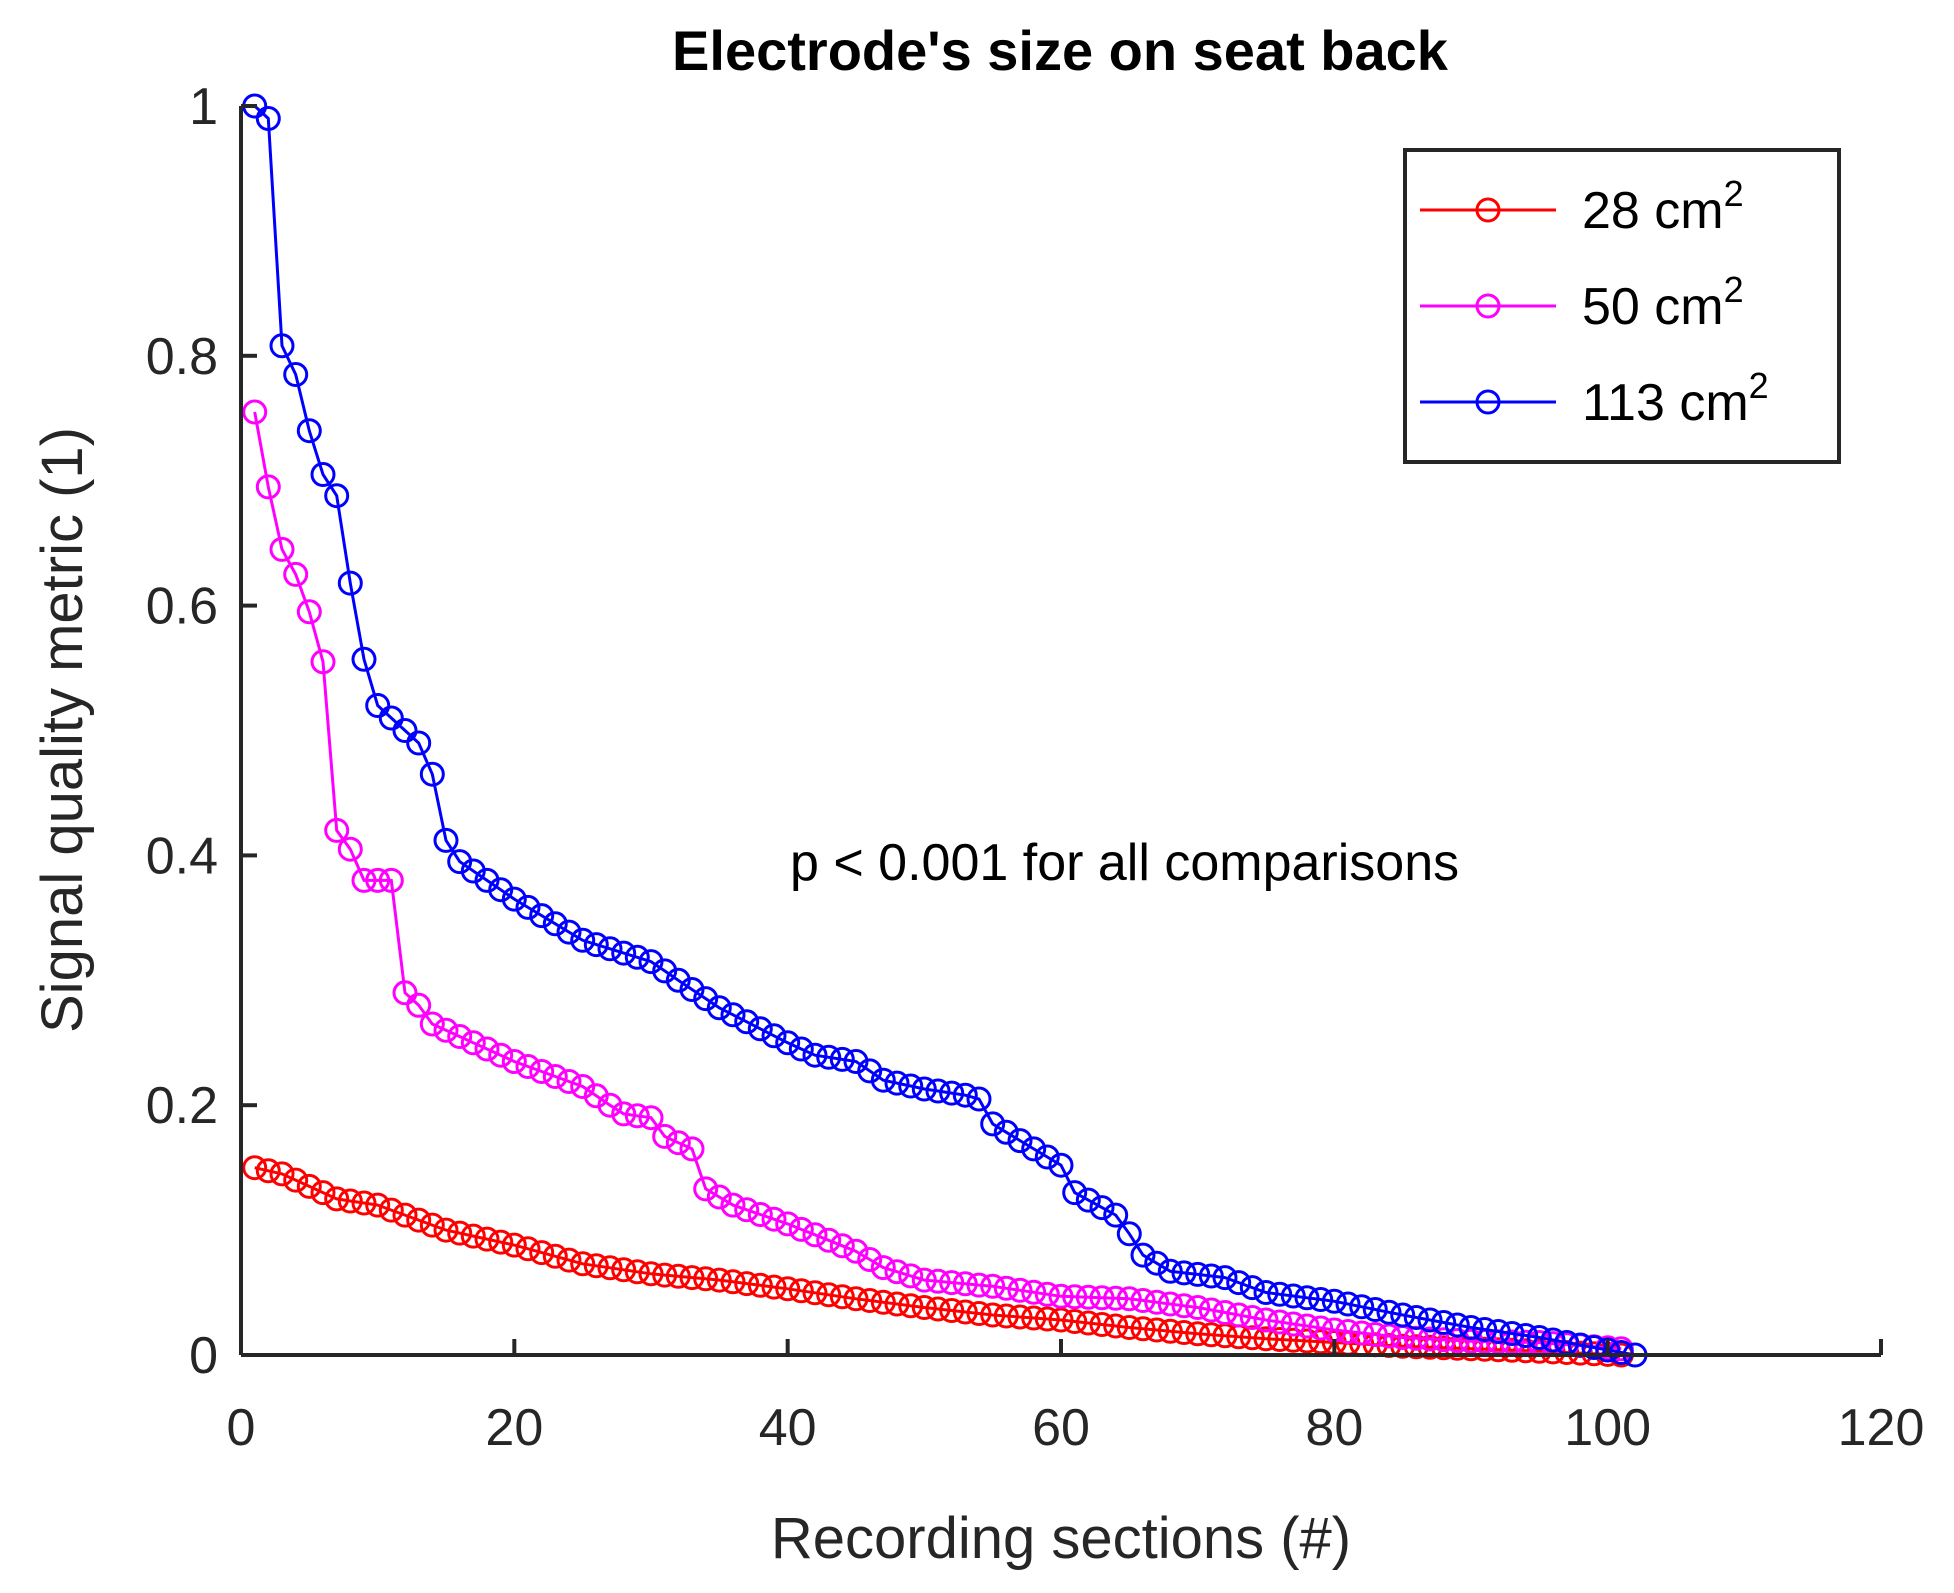 The image size is (1954, 1593). Describe the element at coordinates (1060, 50) in the screenshot. I see `chart-title: Electrode's size on seat back` at that location.